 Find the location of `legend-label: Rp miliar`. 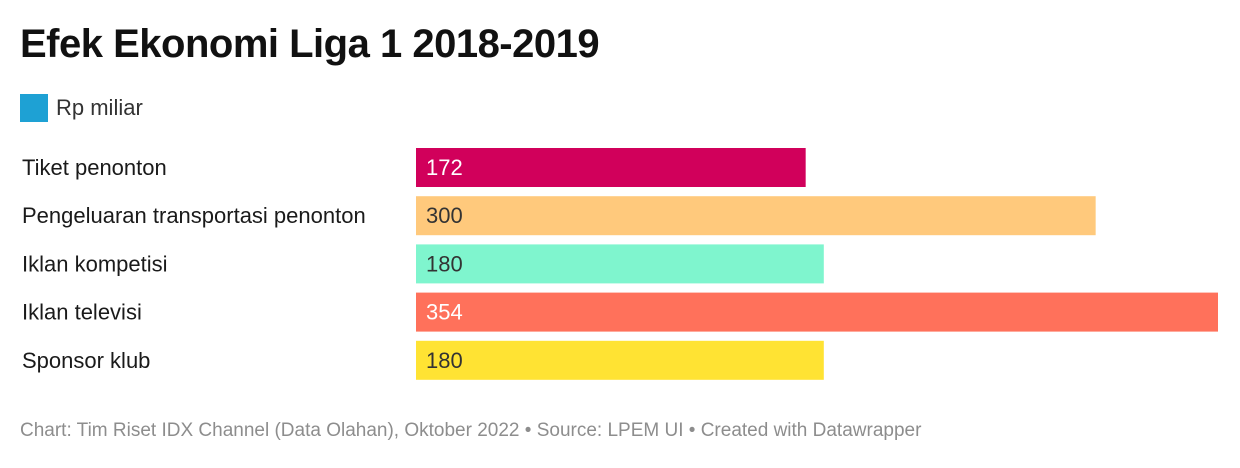

legend-label: Rp miliar is located at coordinates (99, 107).